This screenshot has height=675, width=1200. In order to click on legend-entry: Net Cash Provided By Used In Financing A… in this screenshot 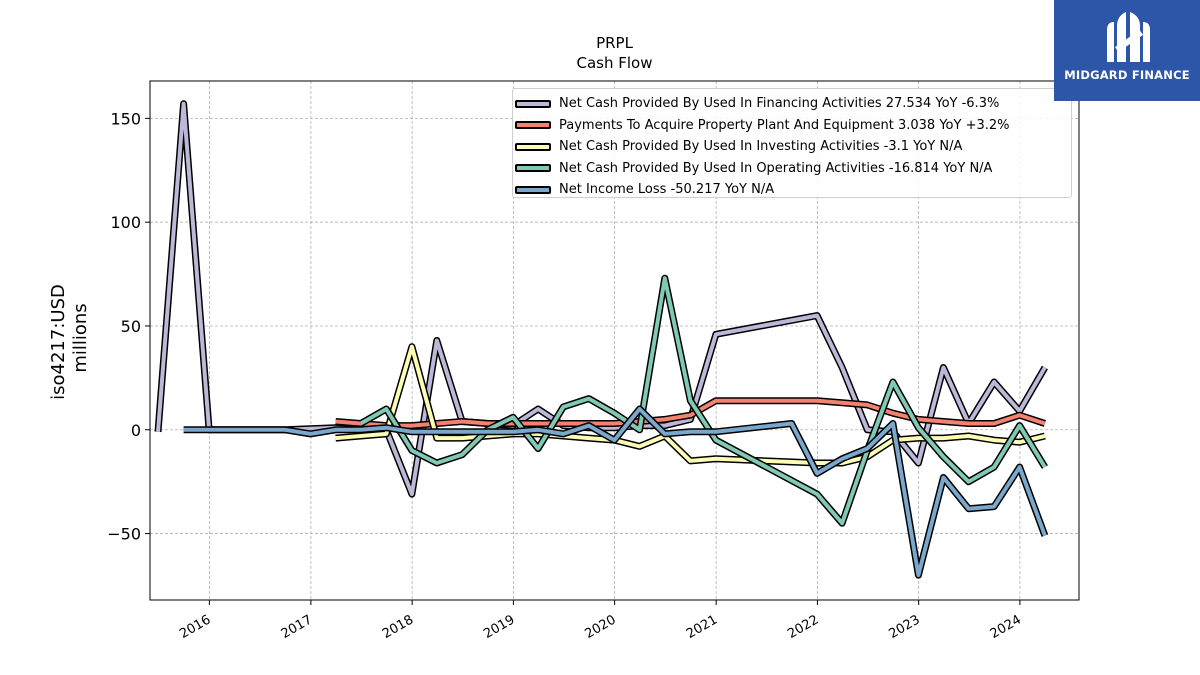, I will do `click(792, 104)`.